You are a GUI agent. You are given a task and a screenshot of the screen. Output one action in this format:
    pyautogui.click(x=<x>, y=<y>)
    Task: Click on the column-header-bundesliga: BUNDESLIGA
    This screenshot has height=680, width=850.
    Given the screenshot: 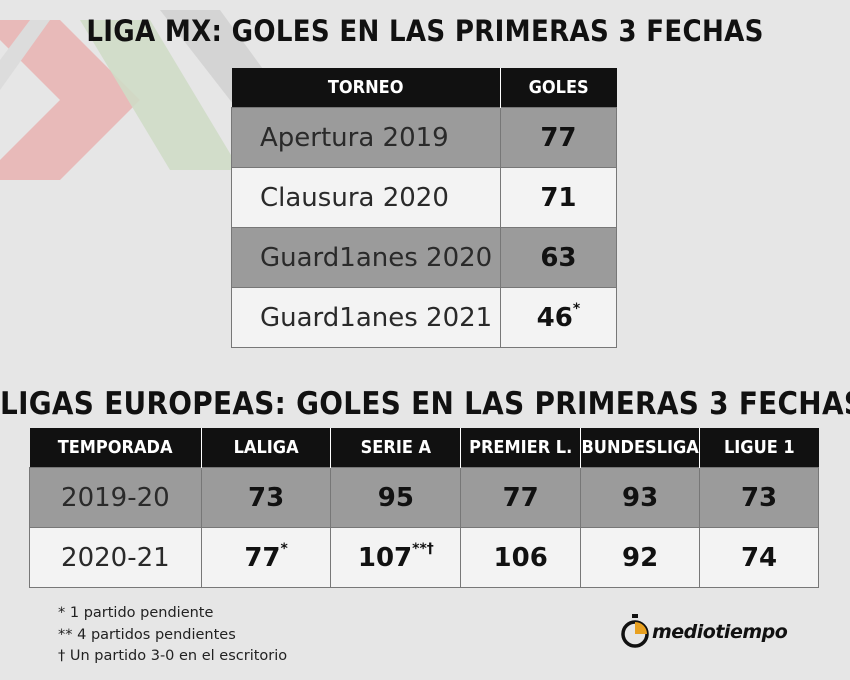 What is the action you would take?
    pyautogui.click(x=640, y=448)
    